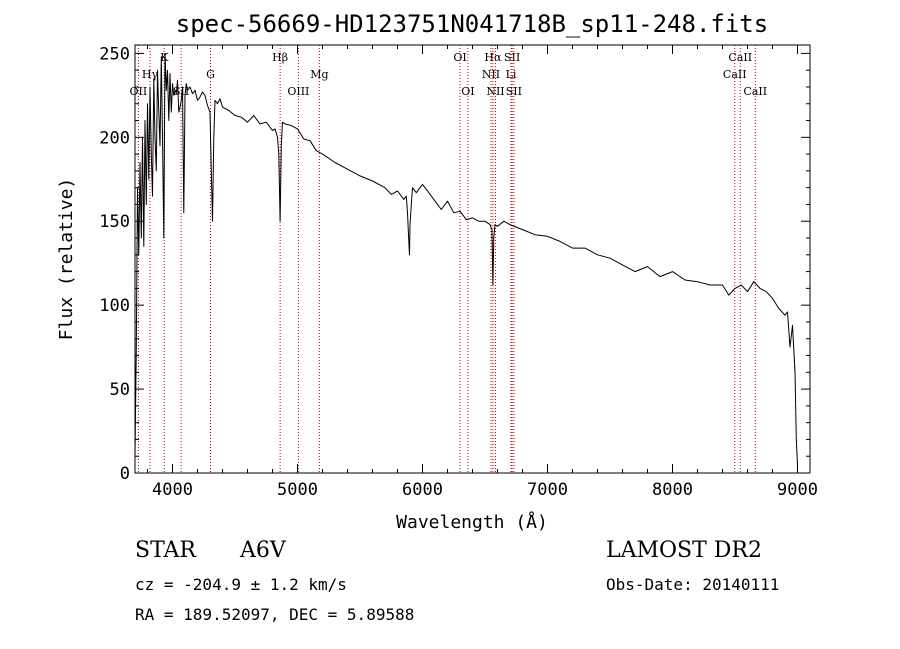  What do you see at coordinates (547, 490) in the screenshot?
I see `x-tick-label: 7000` at bounding box center [547, 490].